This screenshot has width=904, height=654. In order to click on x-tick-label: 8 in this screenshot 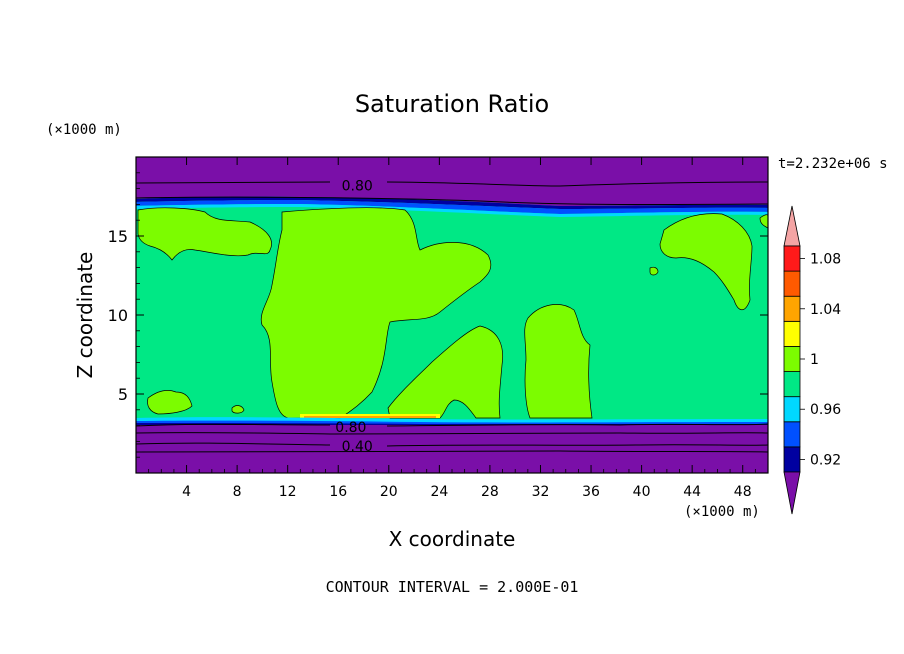, I will do `click(237, 492)`.